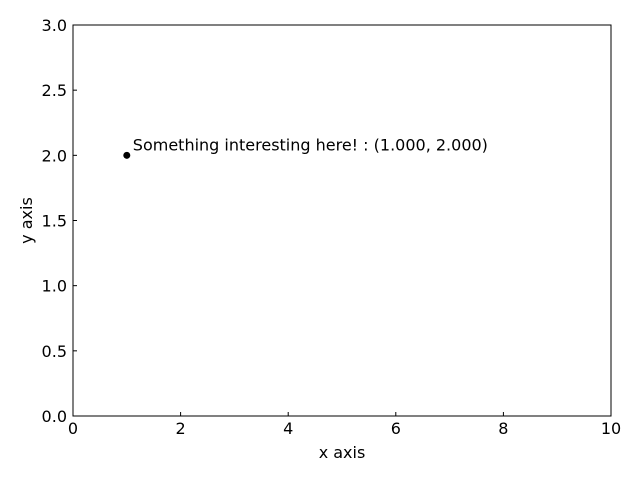 The width and height of the screenshot is (640, 480). Describe the element at coordinates (54, 221) in the screenshot. I see `y-tick-label: 1.5` at that location.